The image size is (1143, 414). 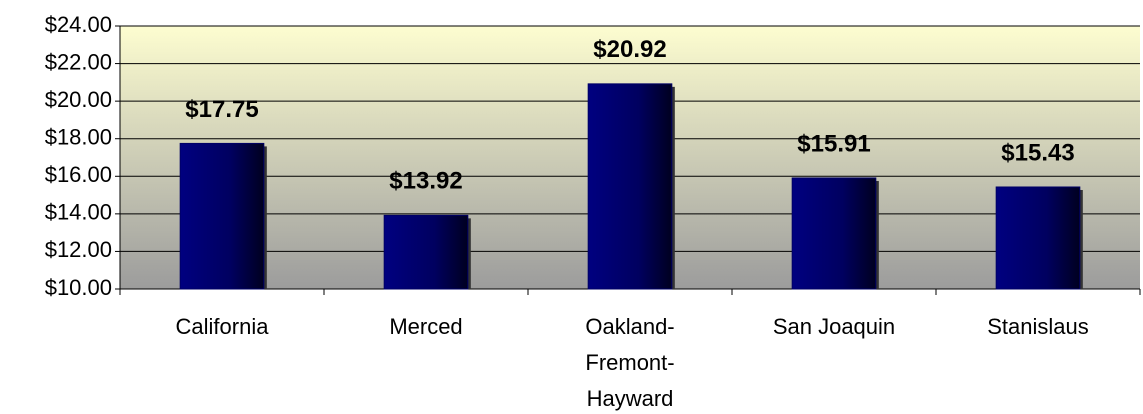 What do you see at coordinates (1038, 326) in the screenshot?
I see `x-tick-label: Stanislaus` at bounding box center [1038, 326].